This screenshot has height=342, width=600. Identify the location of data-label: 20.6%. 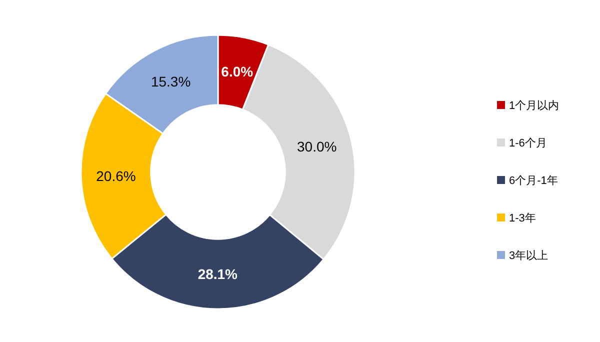
(116, 176).